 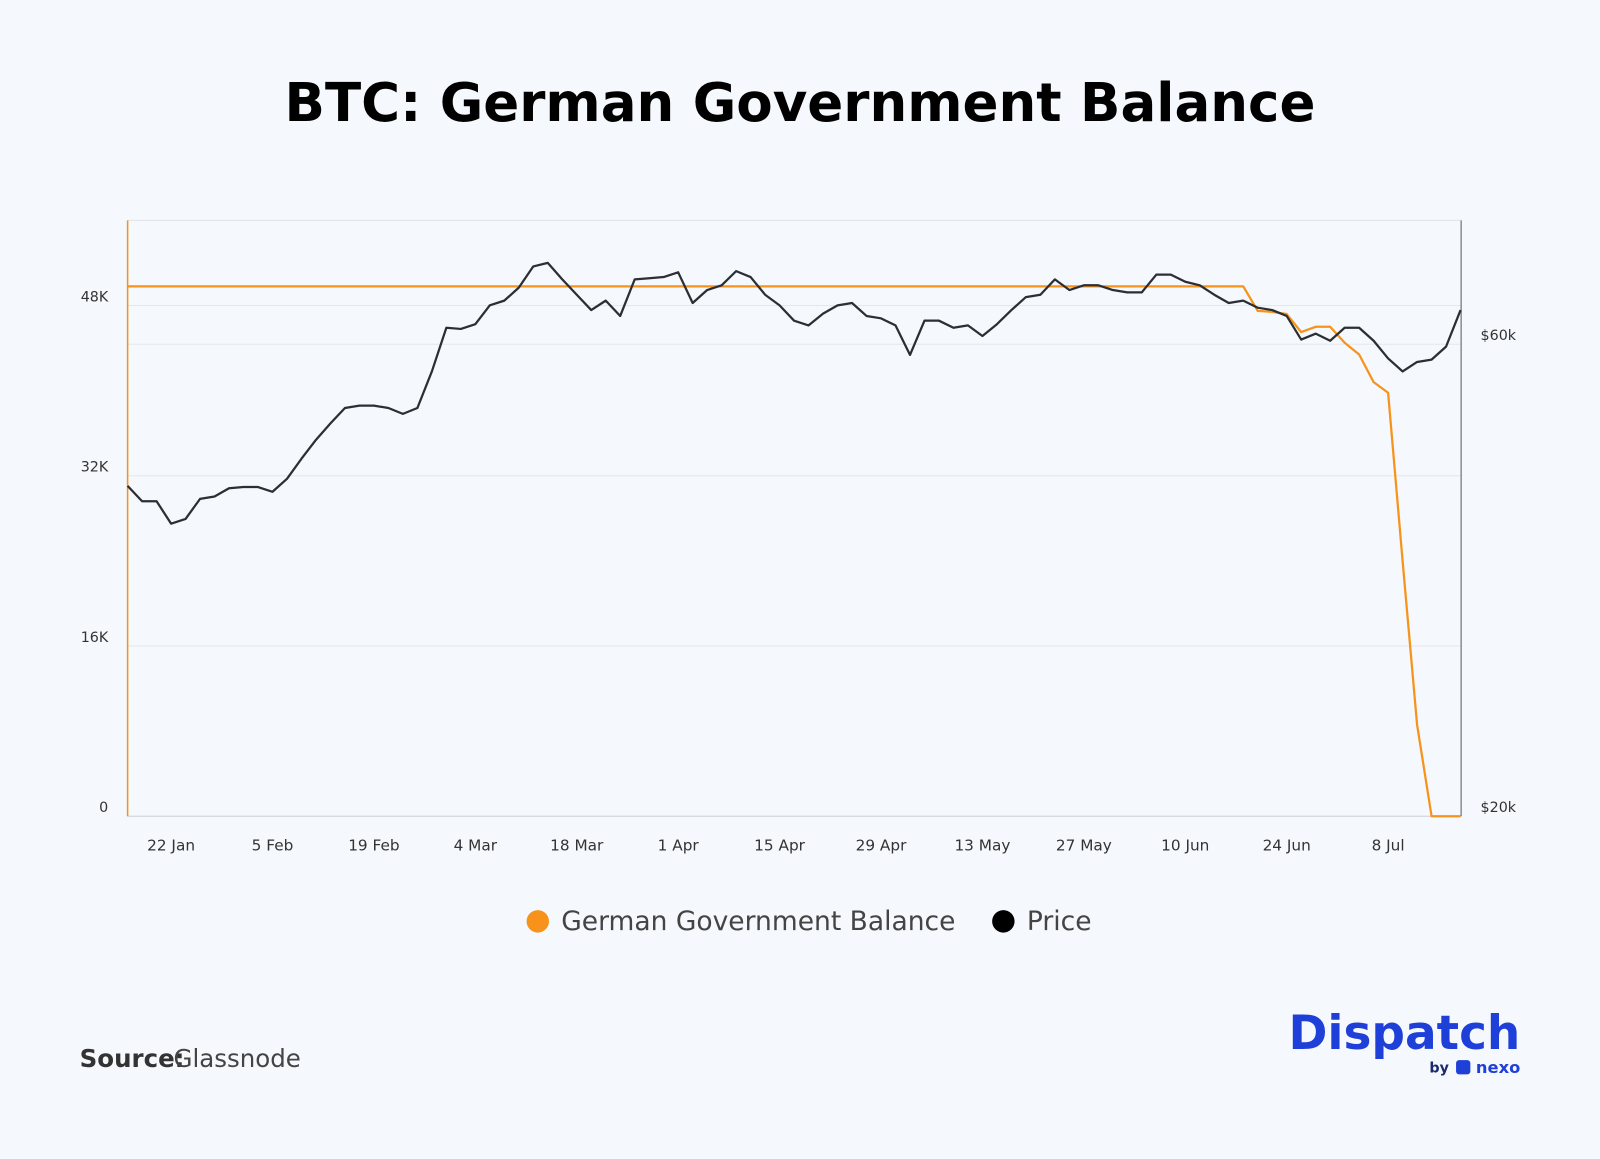 I want to click on x-tick-label: 4 Mar, so click(x=476, y=845).